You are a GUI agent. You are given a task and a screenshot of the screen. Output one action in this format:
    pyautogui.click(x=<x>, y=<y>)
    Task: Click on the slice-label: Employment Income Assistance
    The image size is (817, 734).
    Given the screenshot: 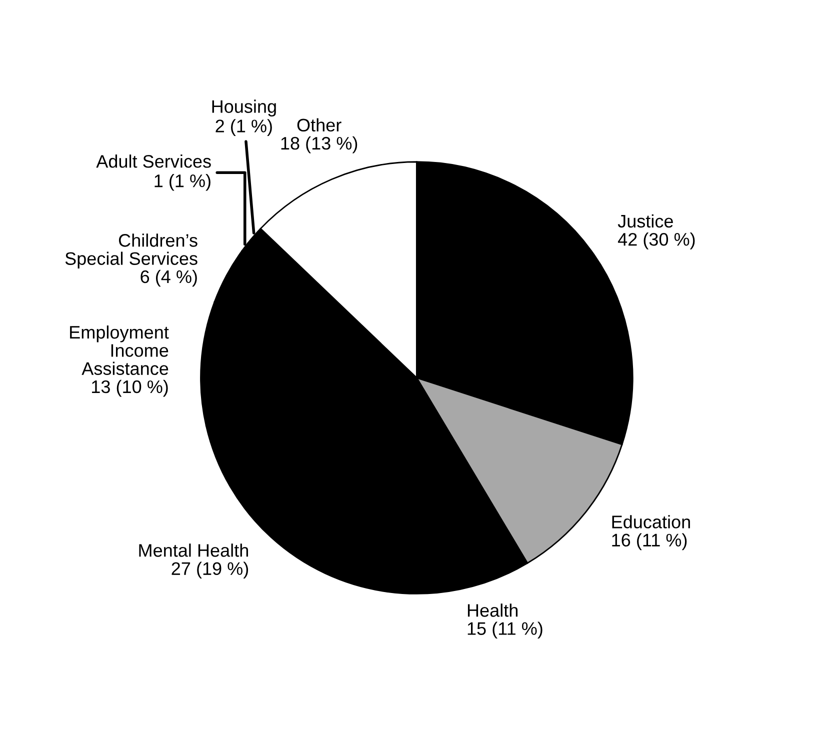 What is the action you would take?
    pyautogui.click(x=119, y=350)
    